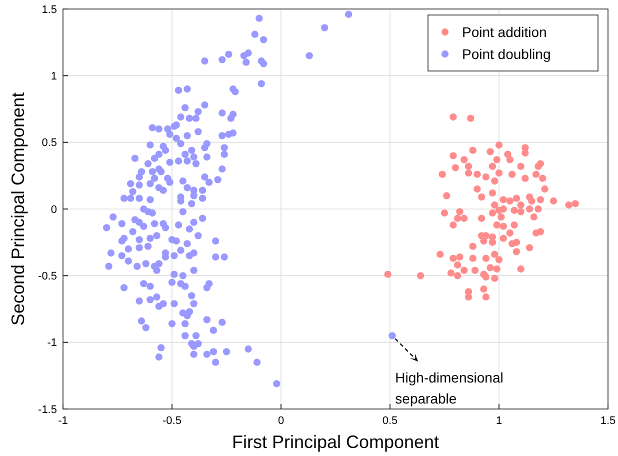  I want to click on y-tick-label: -1.5, so click(47, 410).